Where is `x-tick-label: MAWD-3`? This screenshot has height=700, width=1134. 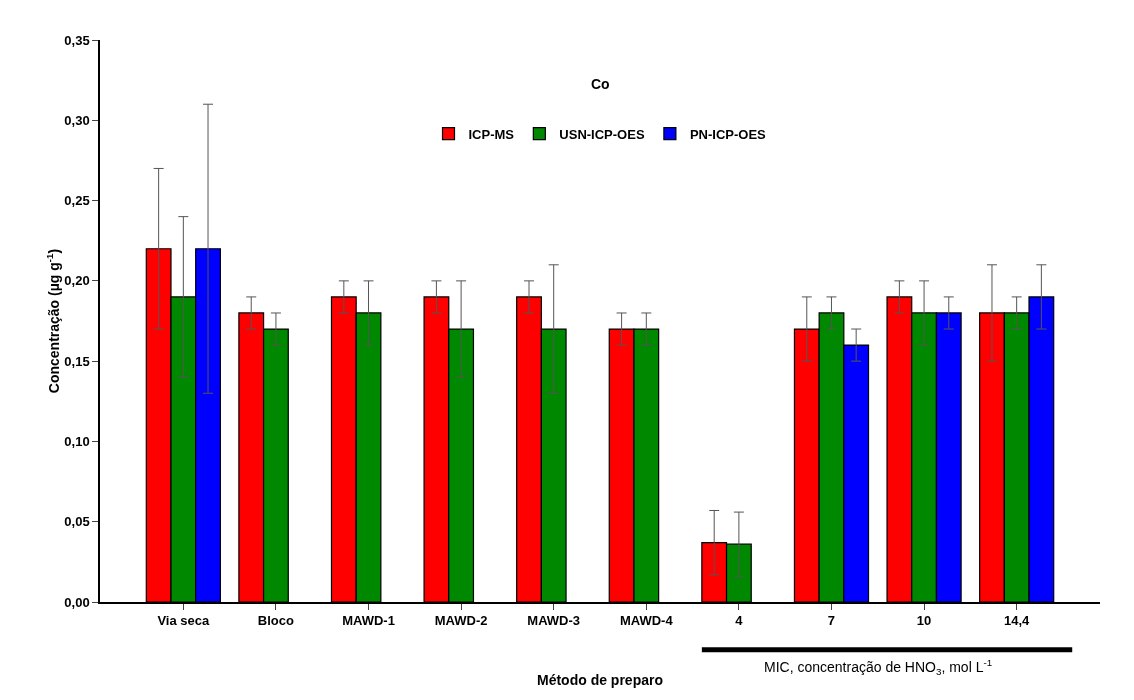 x-tick-label: MAWD-3 is located at coordinates (554, 621).